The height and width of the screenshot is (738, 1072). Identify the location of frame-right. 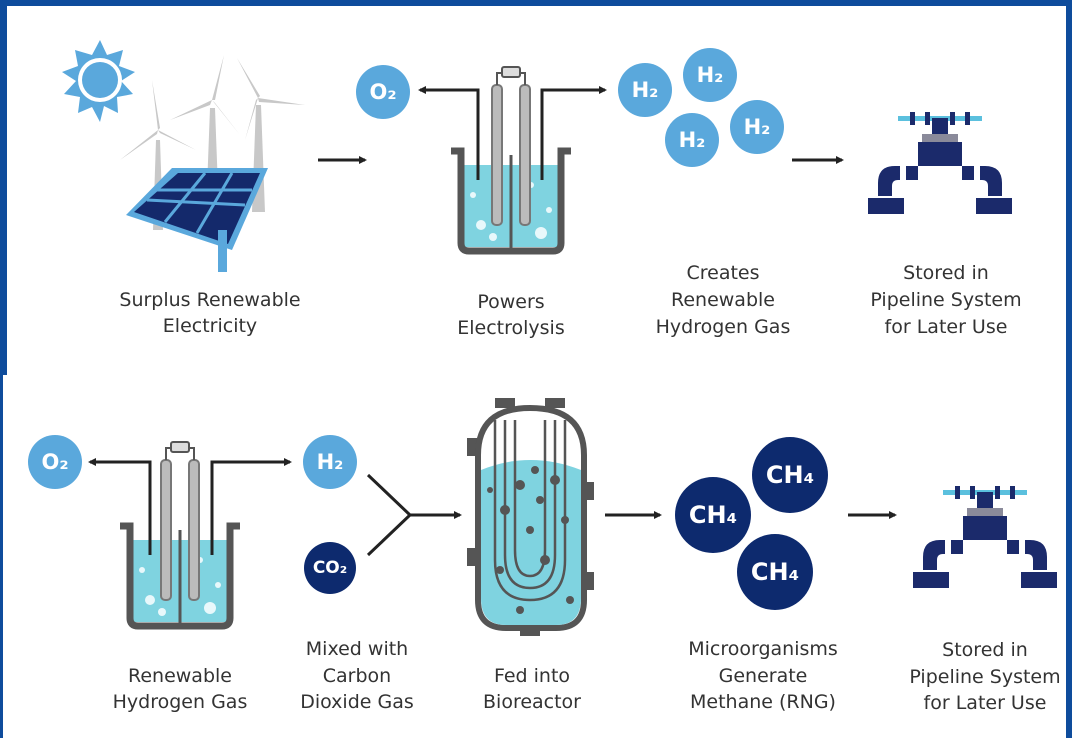
(1069, 369).